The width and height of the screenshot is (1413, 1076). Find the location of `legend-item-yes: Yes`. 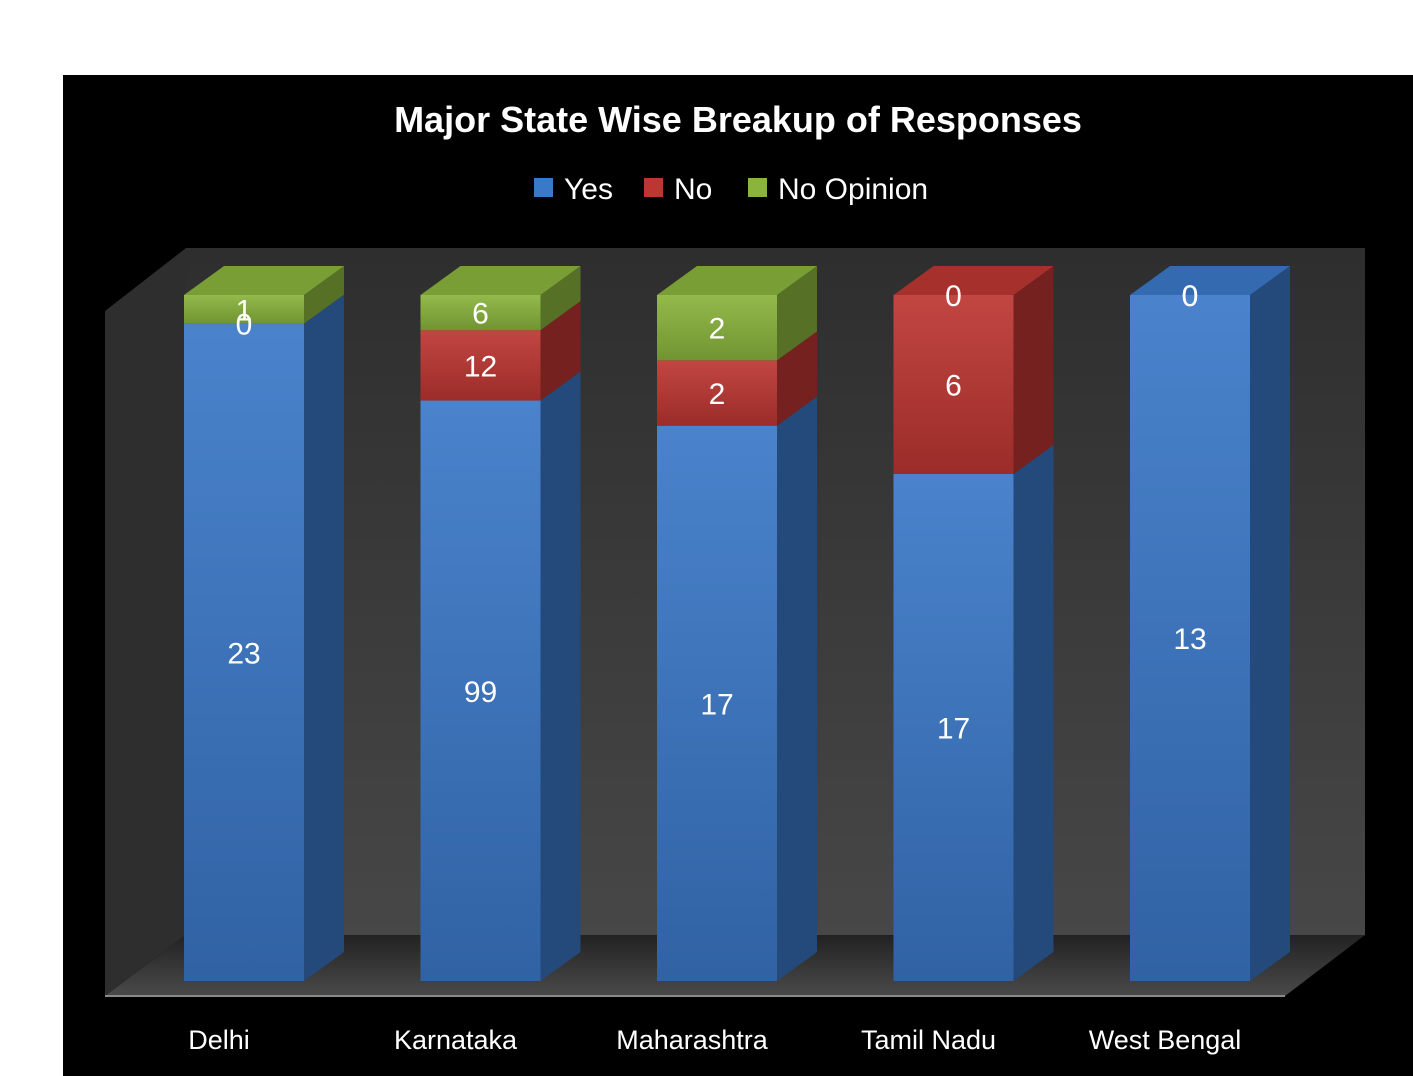

legend-item-yes: Yes is located at coordinates (573, 189).